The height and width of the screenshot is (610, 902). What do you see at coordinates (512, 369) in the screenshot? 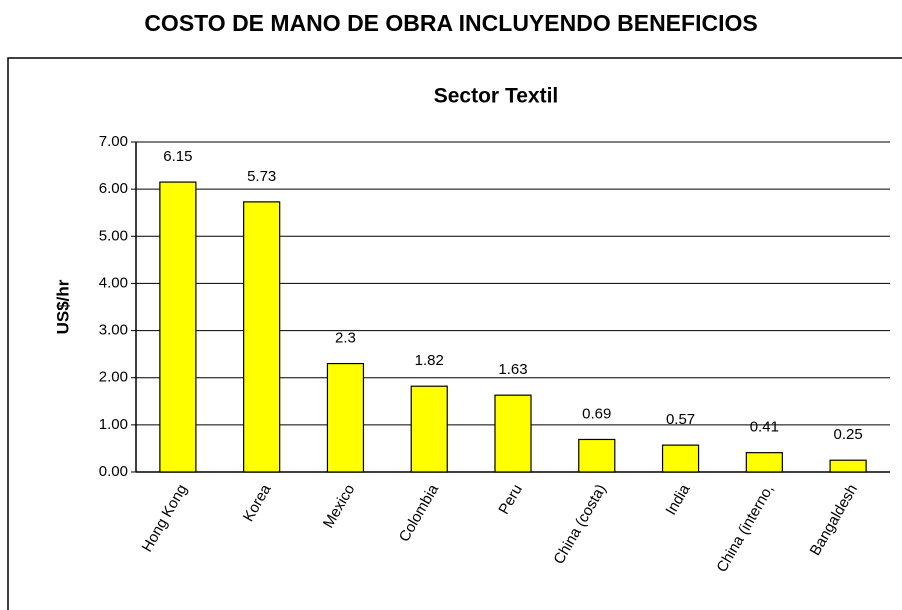
I see `value-label: 1.63` at bounding box center [512, 369].